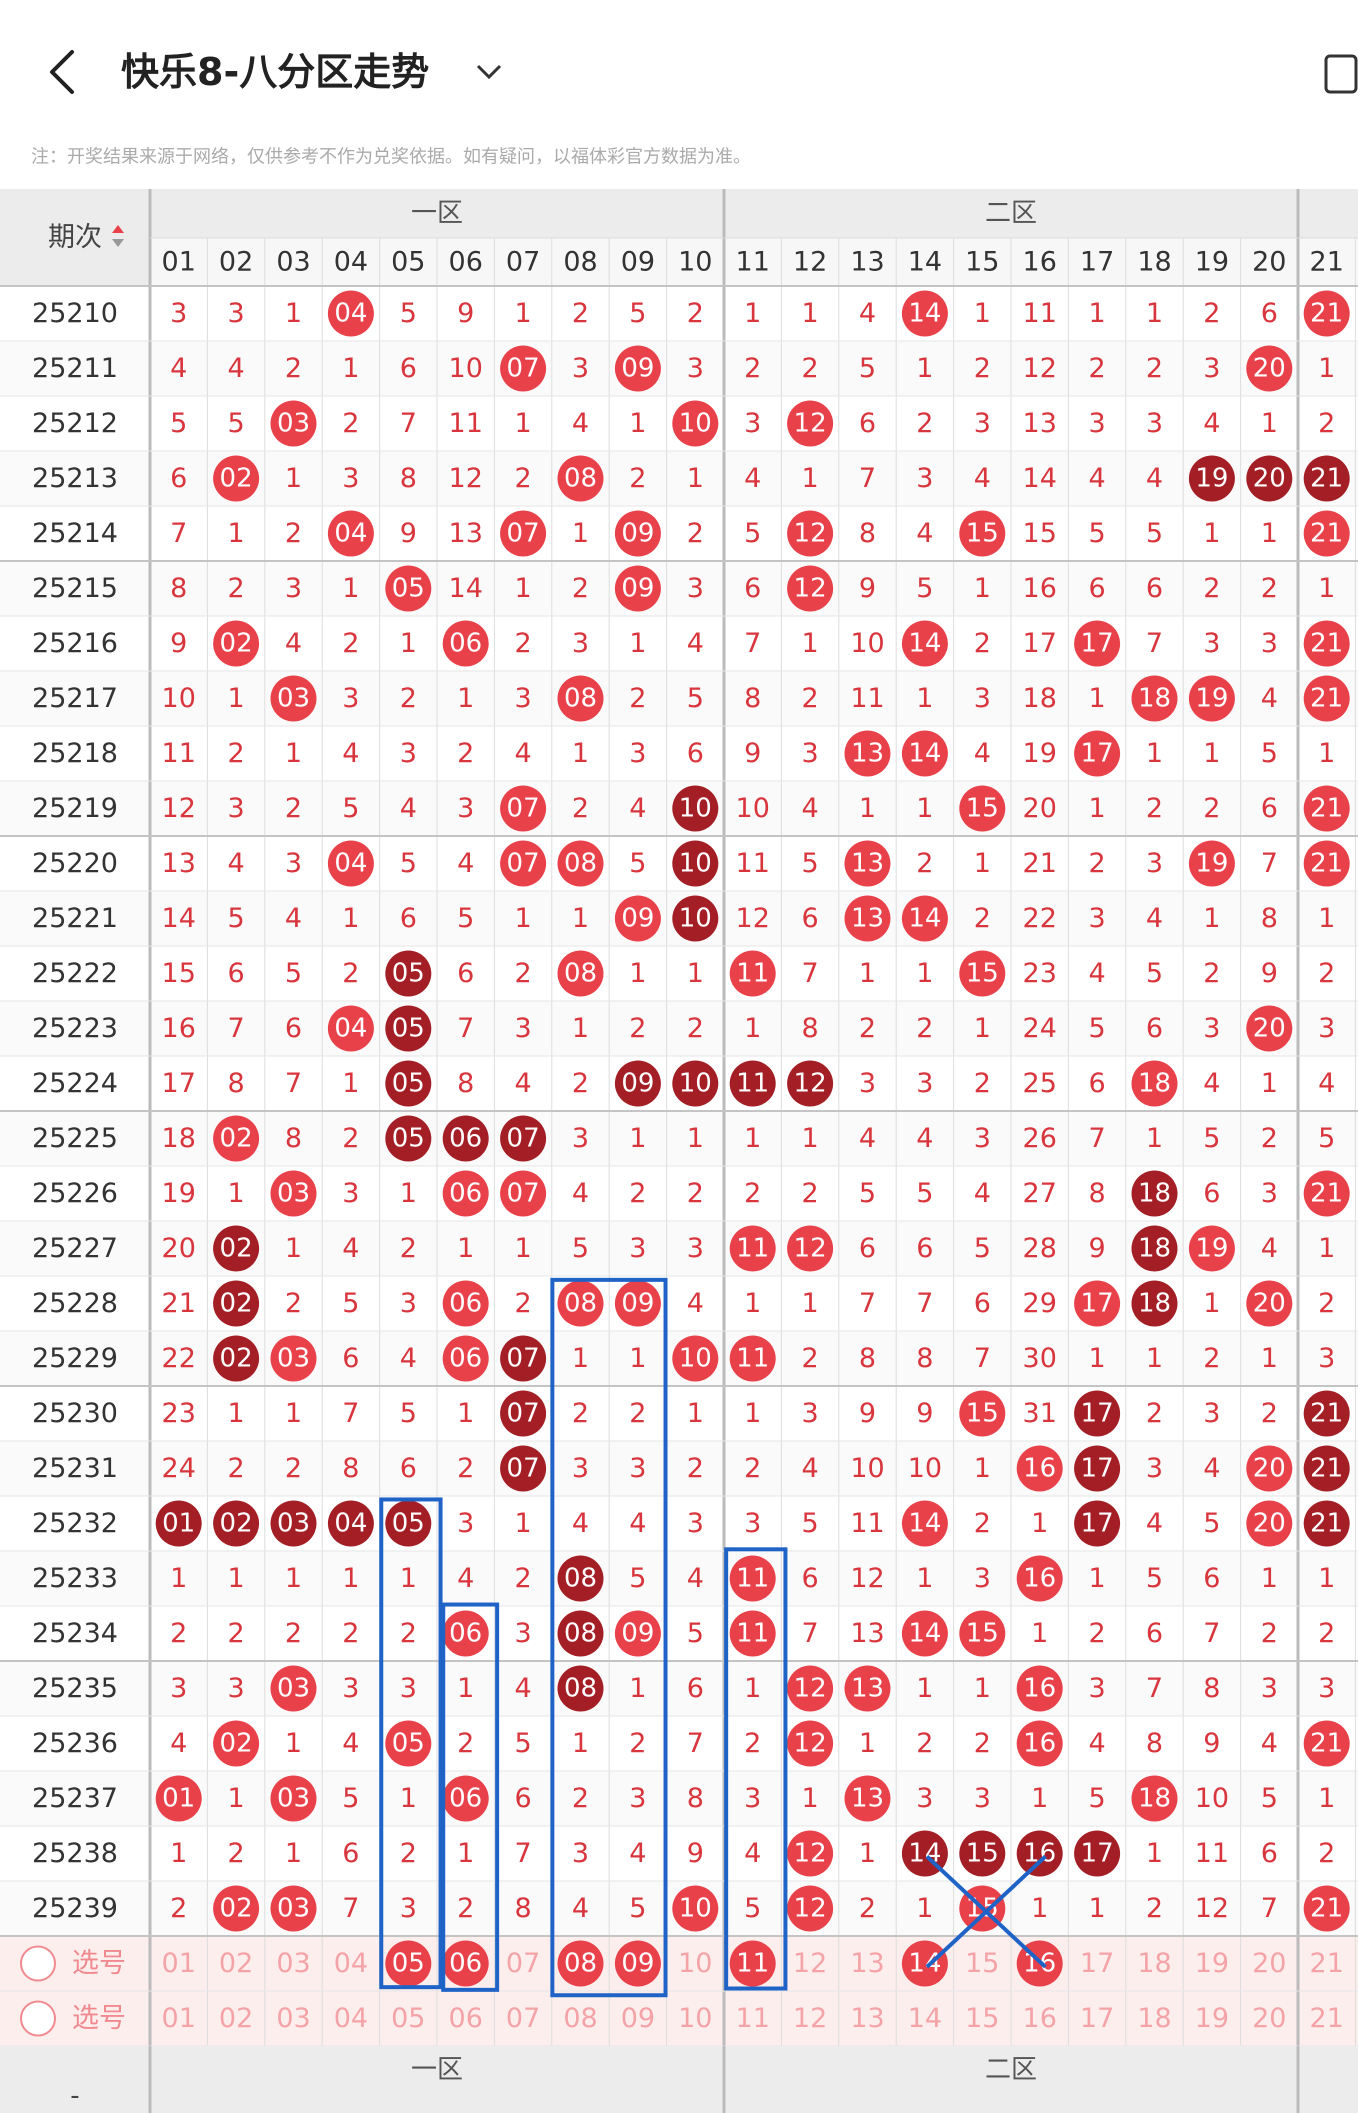  What do you see at coordinates (408, 1084) in the screenshot?
I see `hit-number: 05` at bounding box center [408, 1084].